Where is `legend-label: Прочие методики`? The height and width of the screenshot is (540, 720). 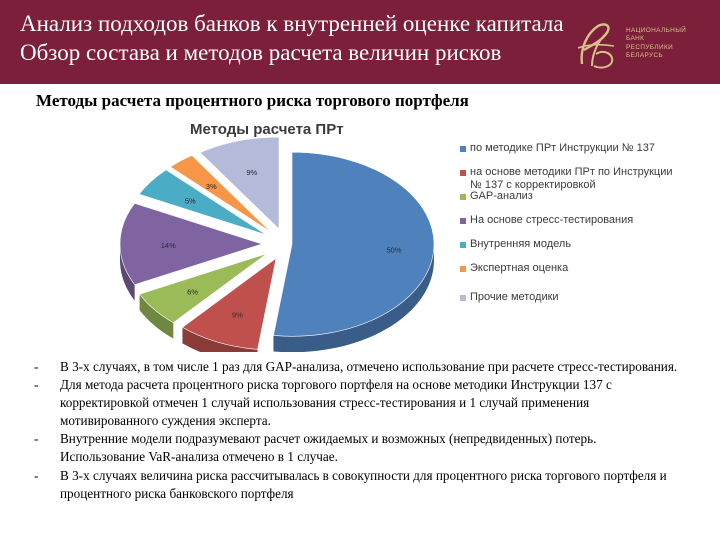
legend-label: Прочие методики is located at coordinates (514, 297).